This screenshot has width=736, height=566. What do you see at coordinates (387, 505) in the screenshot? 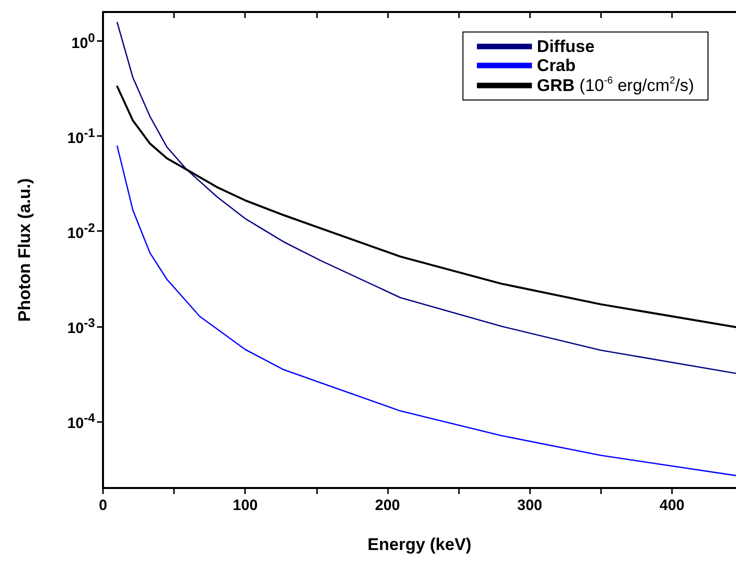
I see `x-tick-label: 200` at bounding box center [387, 505].